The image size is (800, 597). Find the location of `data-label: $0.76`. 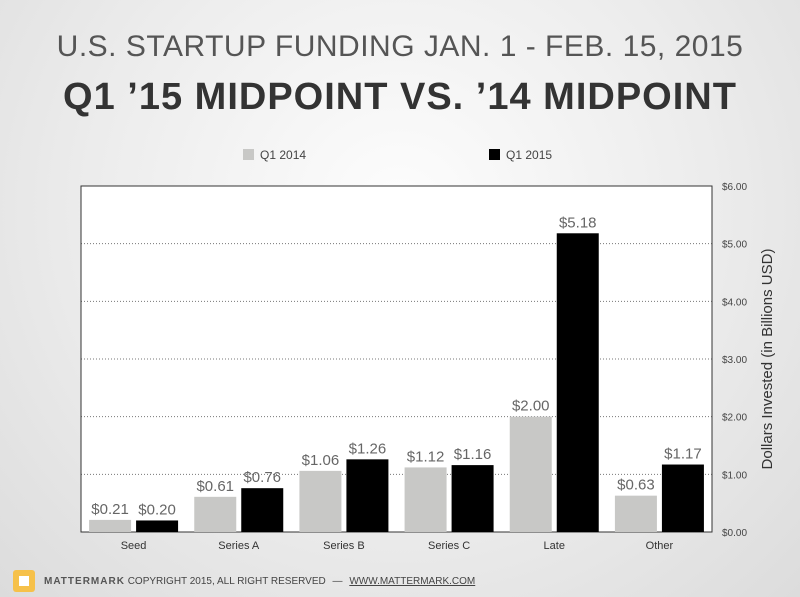

data-label: $0.76 is located at coordinates (262, 477).